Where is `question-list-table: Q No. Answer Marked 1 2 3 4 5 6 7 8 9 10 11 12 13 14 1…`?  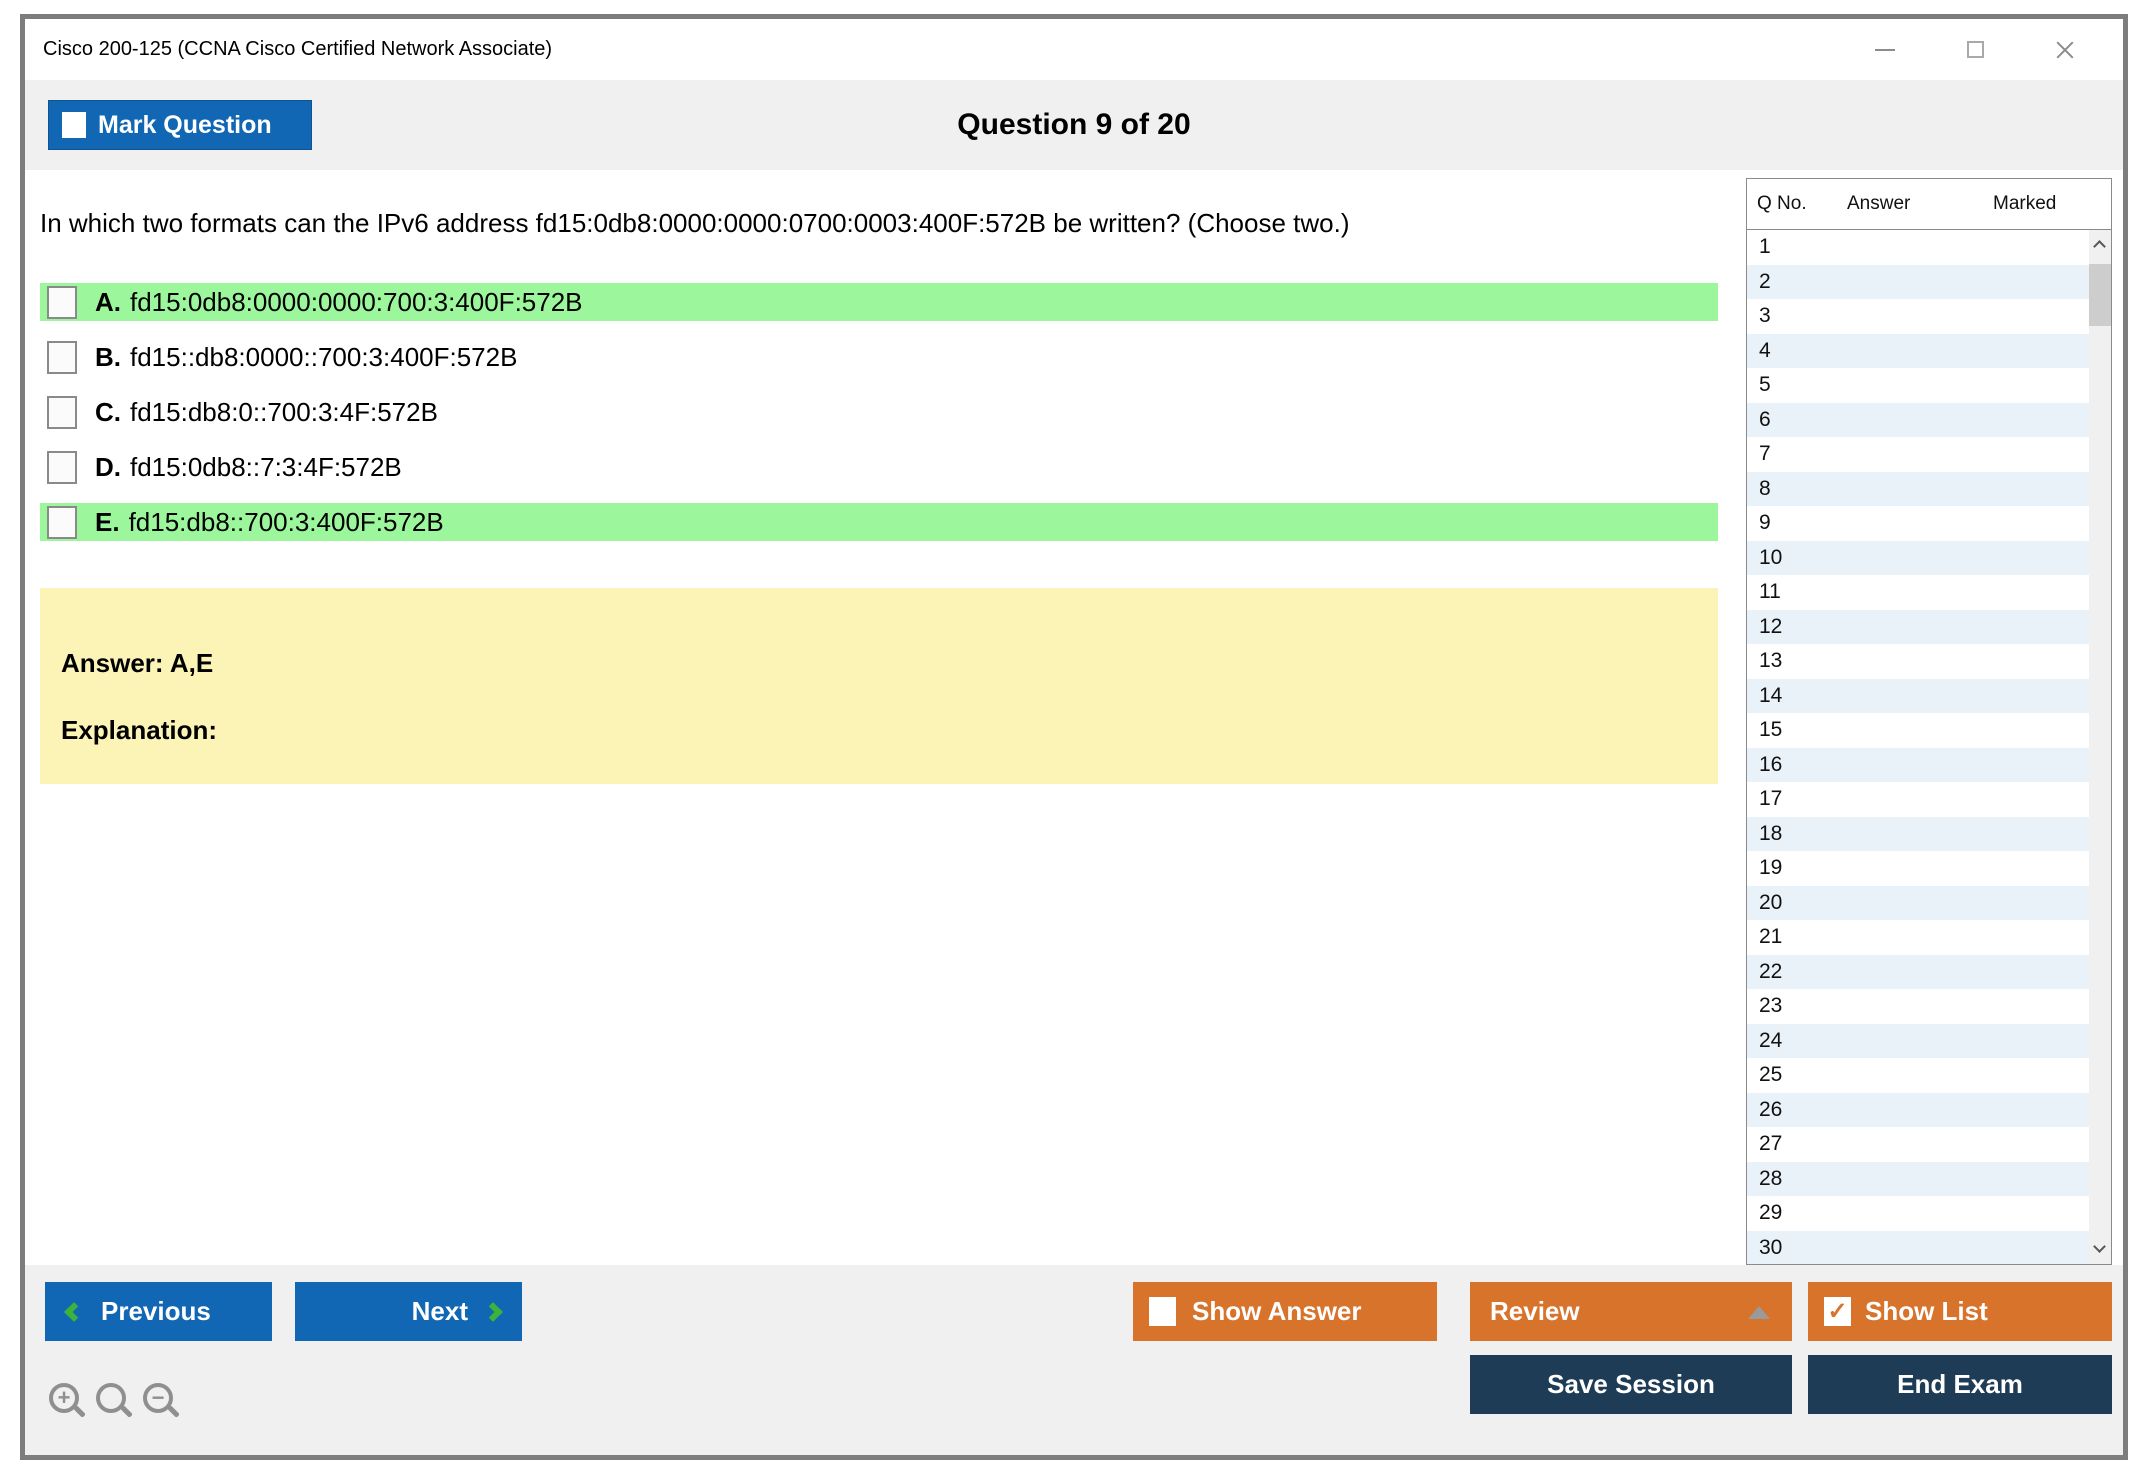 question-list-table: Q No. Answer Marked 1 2 3 4 5 6 7 8 9 10 11 12 13 14 1… is located at coordinates (1929, 721).